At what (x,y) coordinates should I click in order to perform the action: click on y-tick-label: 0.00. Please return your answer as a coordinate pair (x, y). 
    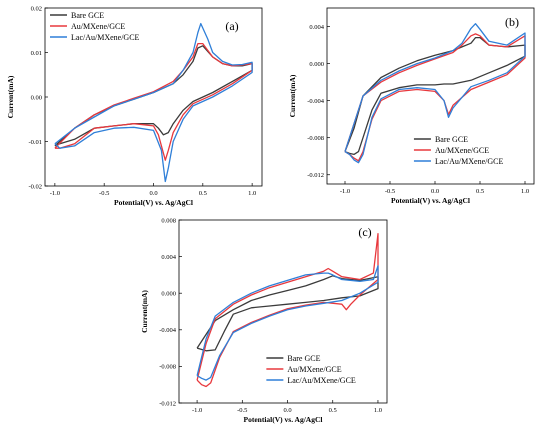
    Looking at the image, I should click on (36, 97).